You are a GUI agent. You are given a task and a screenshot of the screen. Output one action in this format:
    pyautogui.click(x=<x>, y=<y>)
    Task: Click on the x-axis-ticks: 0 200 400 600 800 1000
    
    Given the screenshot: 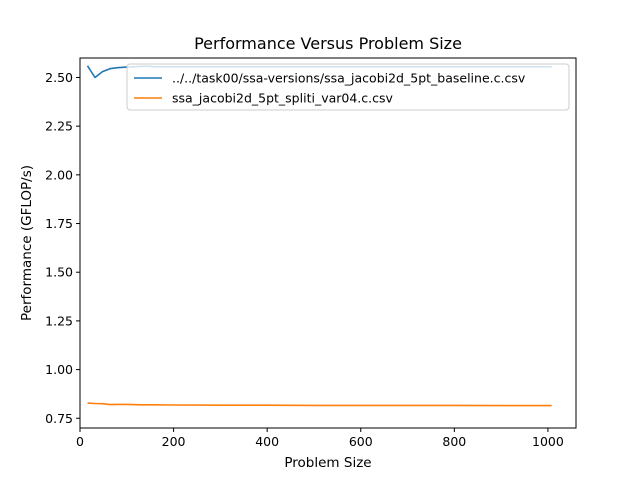 What is the action you would take?
    pyautogui.click(x=320, y=438)
    